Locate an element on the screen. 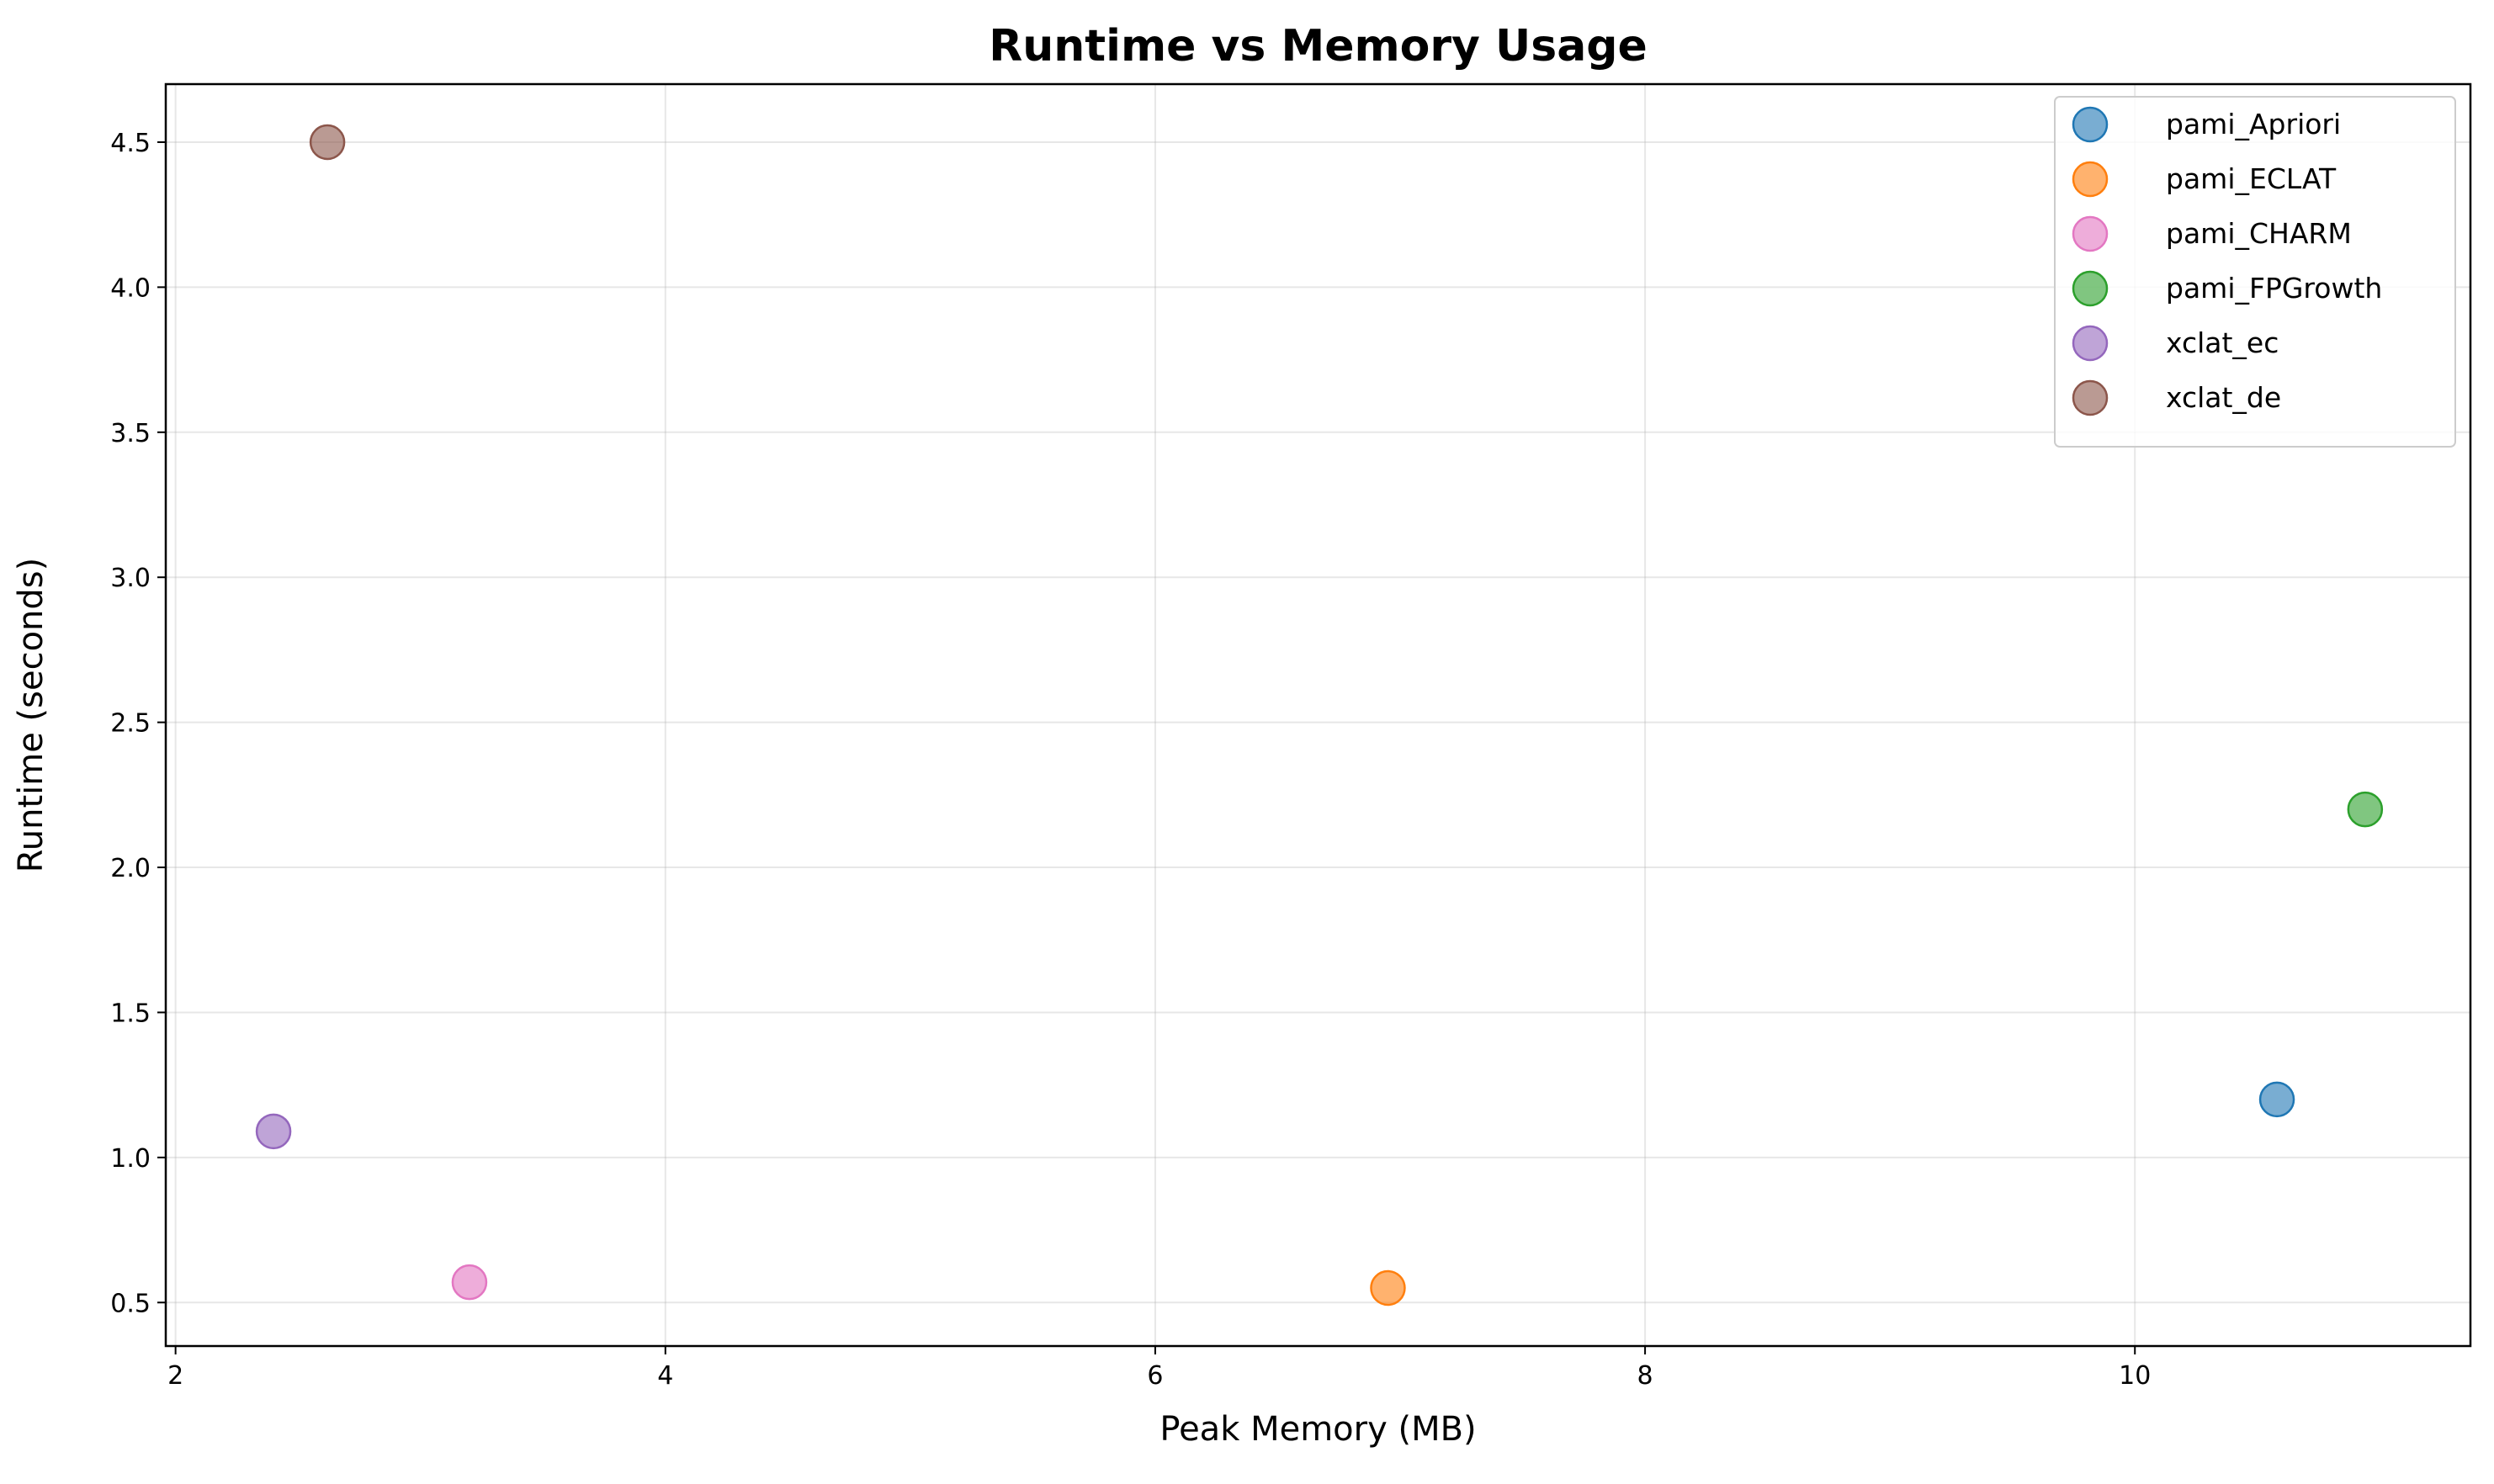 Image resolution: width=2494 pixels, height=1484 pixels. x-tick-label: 10 is located at coordinates (2135, 1376).